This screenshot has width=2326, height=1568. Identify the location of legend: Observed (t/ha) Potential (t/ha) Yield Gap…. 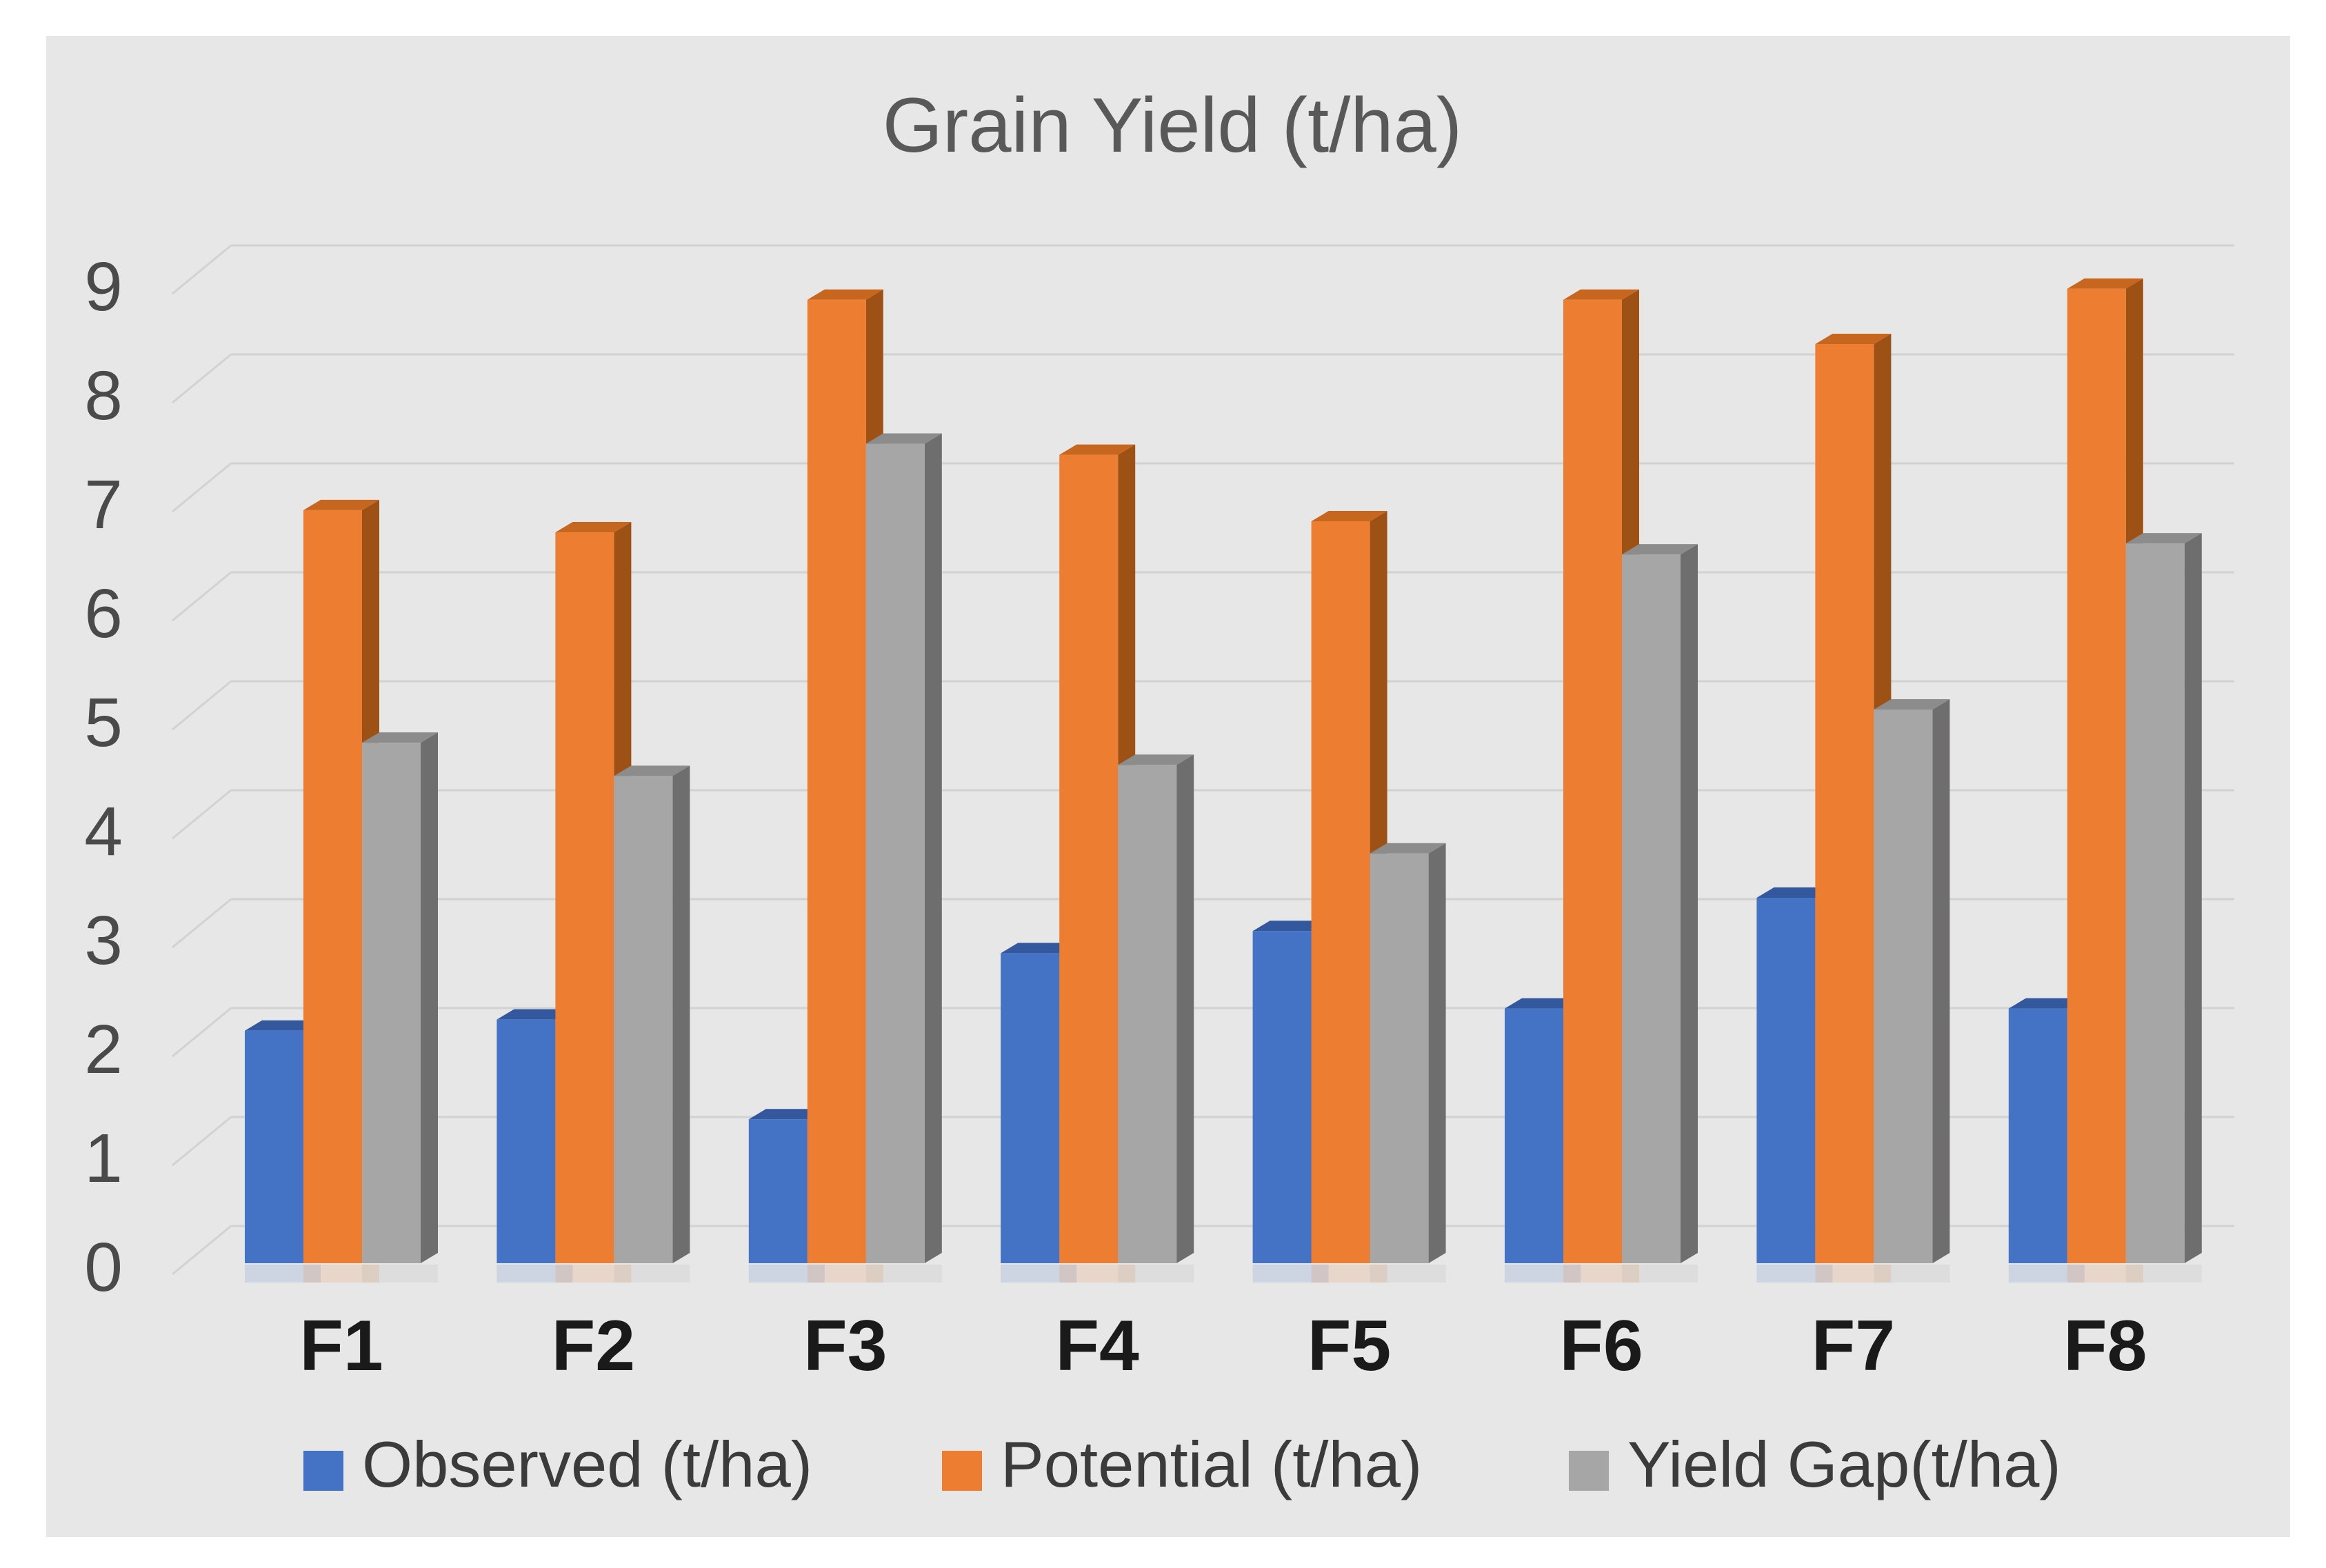
(1182, 1464).